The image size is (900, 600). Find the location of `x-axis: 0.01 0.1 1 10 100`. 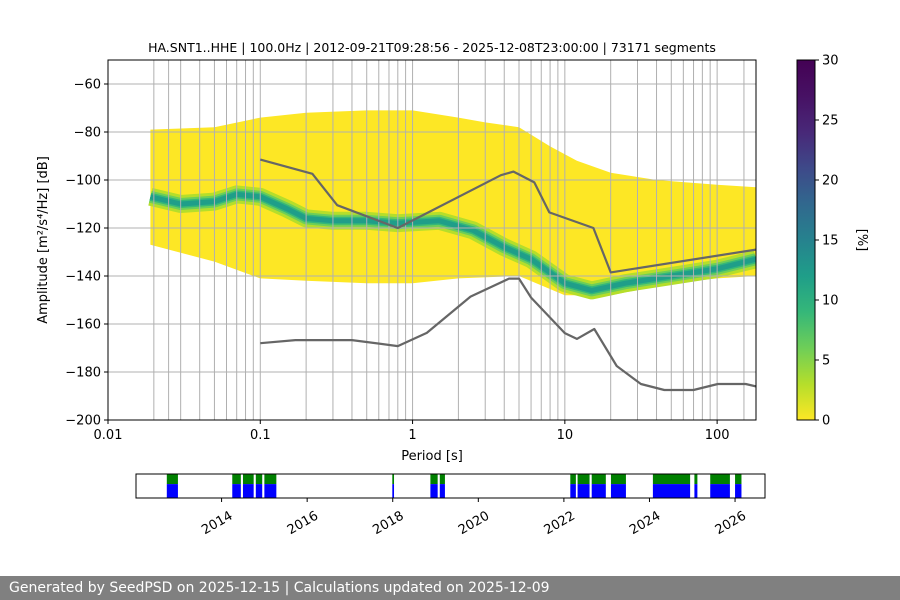

x-axis: 0.01 0.1 1 10 100 is located at coordinates (412, 431).